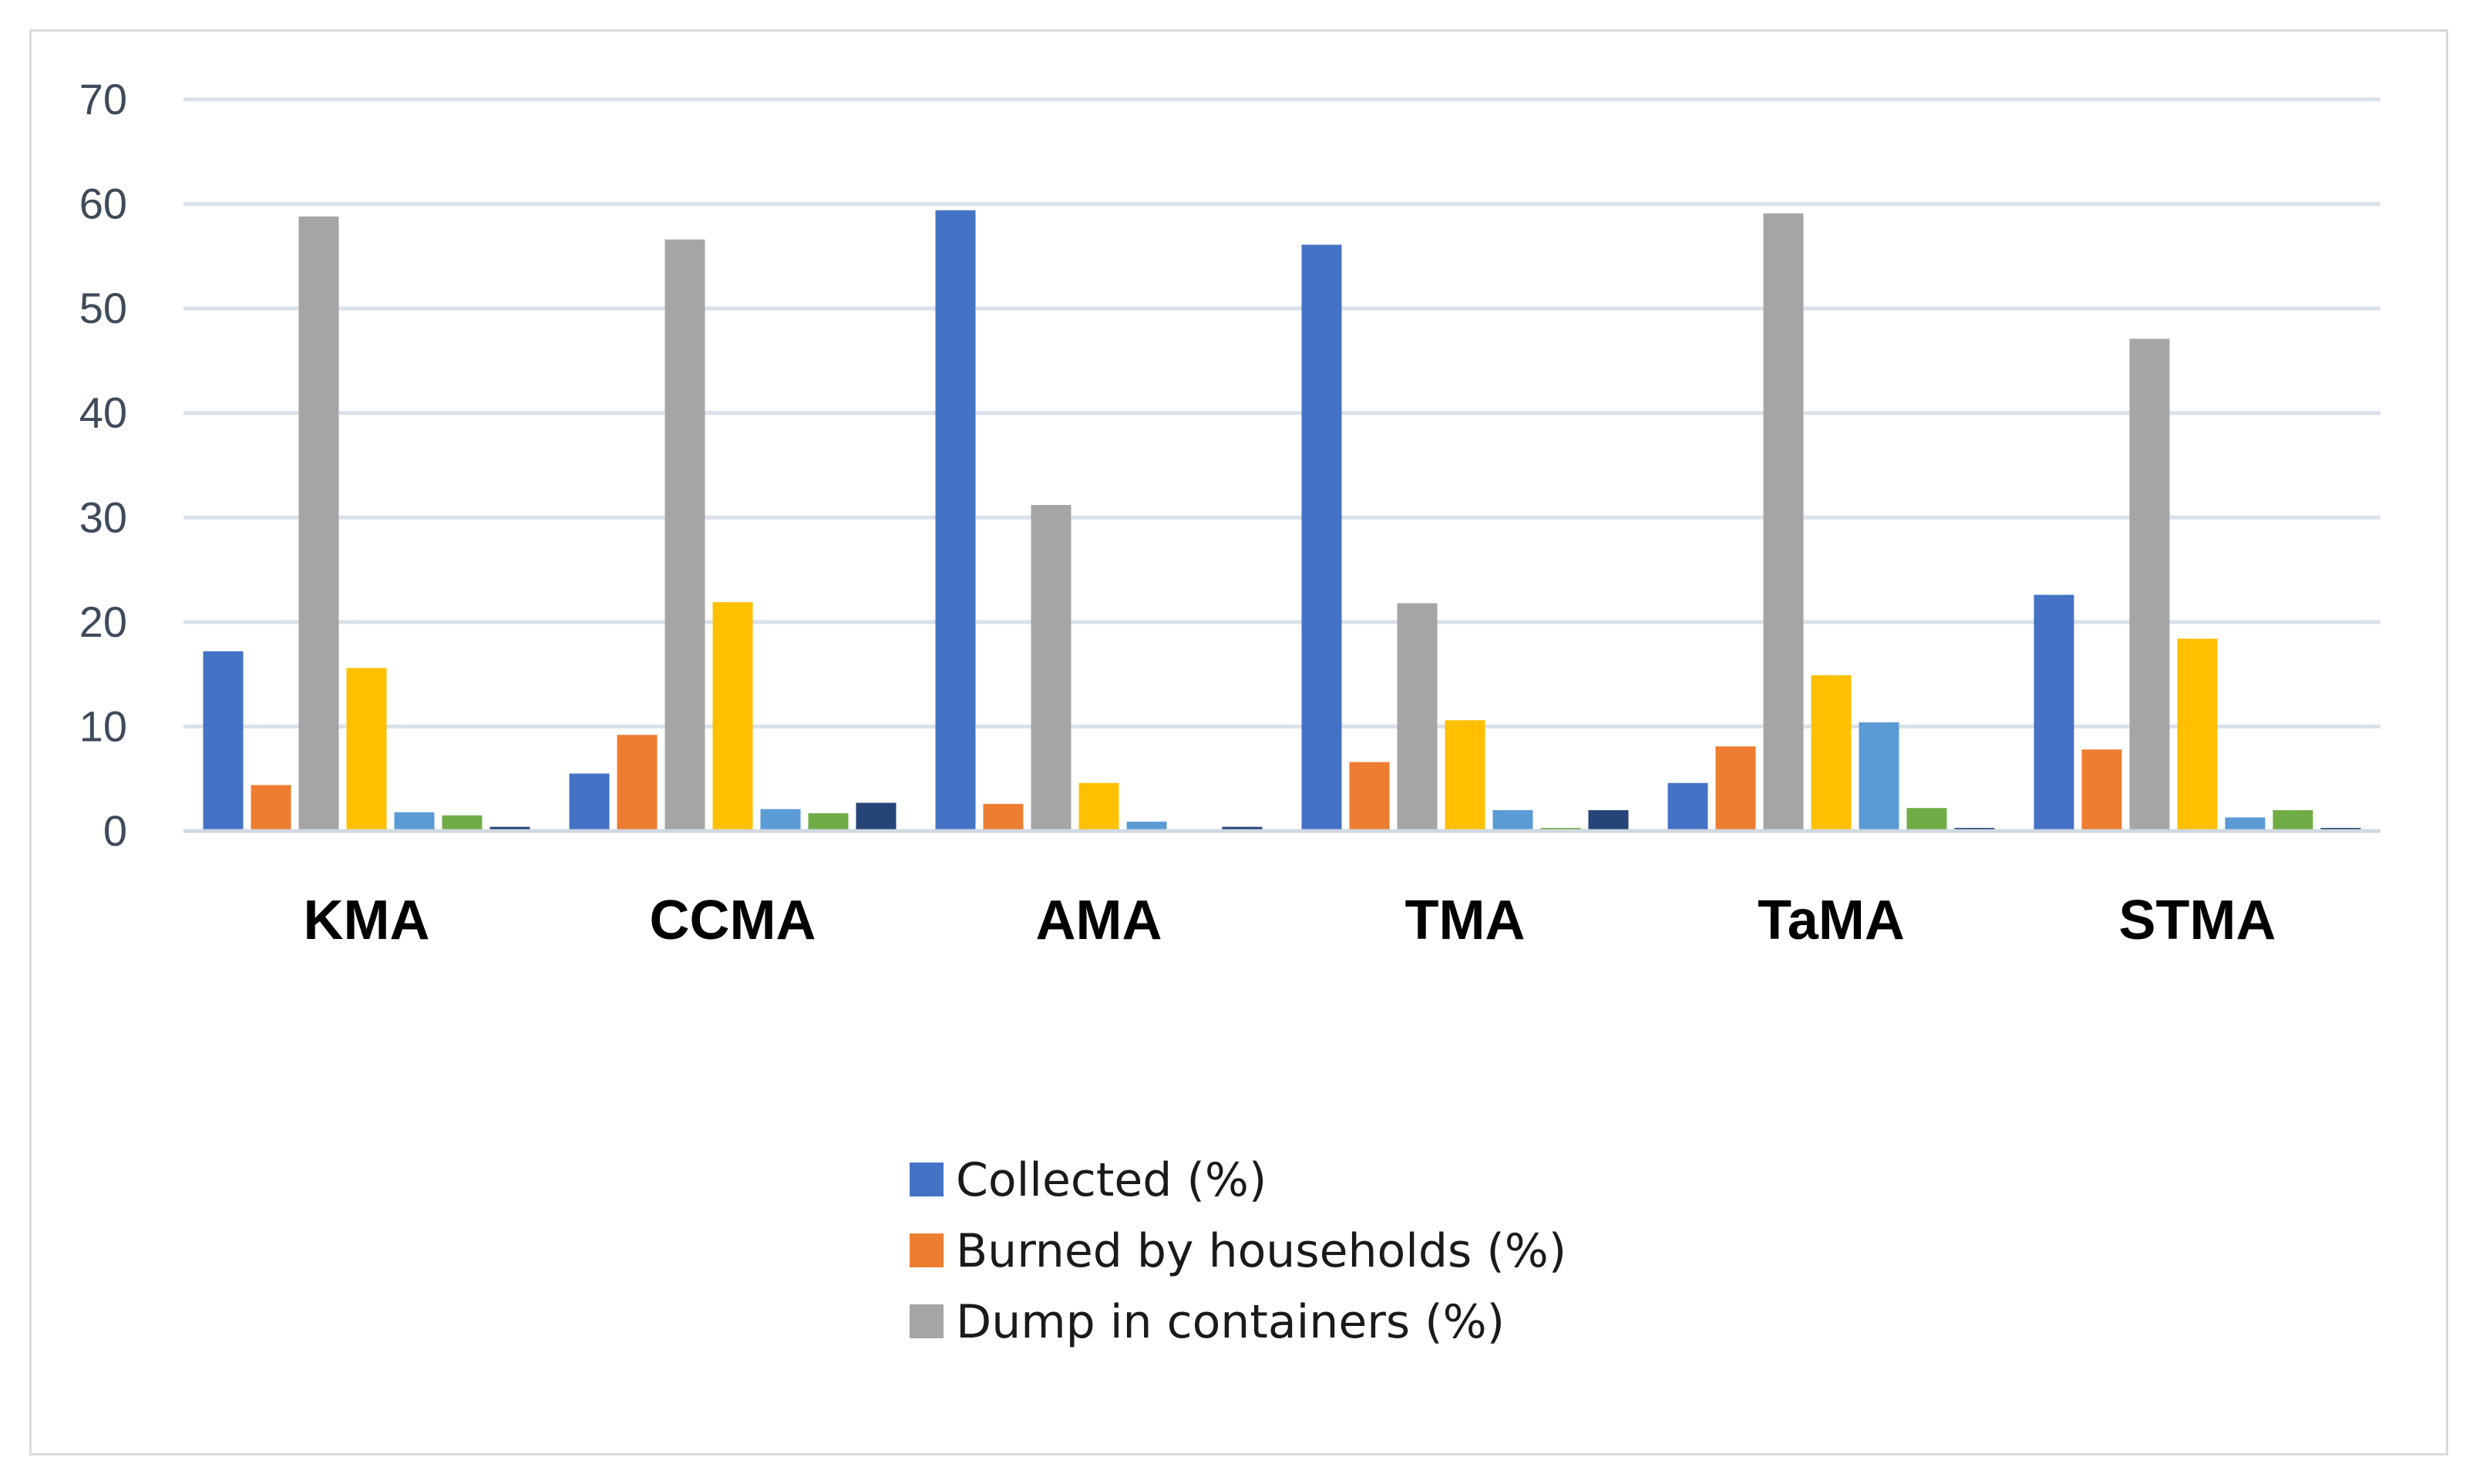 The image size is (2476, 1484). I want to click on category-label: STMA, so click(2197, 921).